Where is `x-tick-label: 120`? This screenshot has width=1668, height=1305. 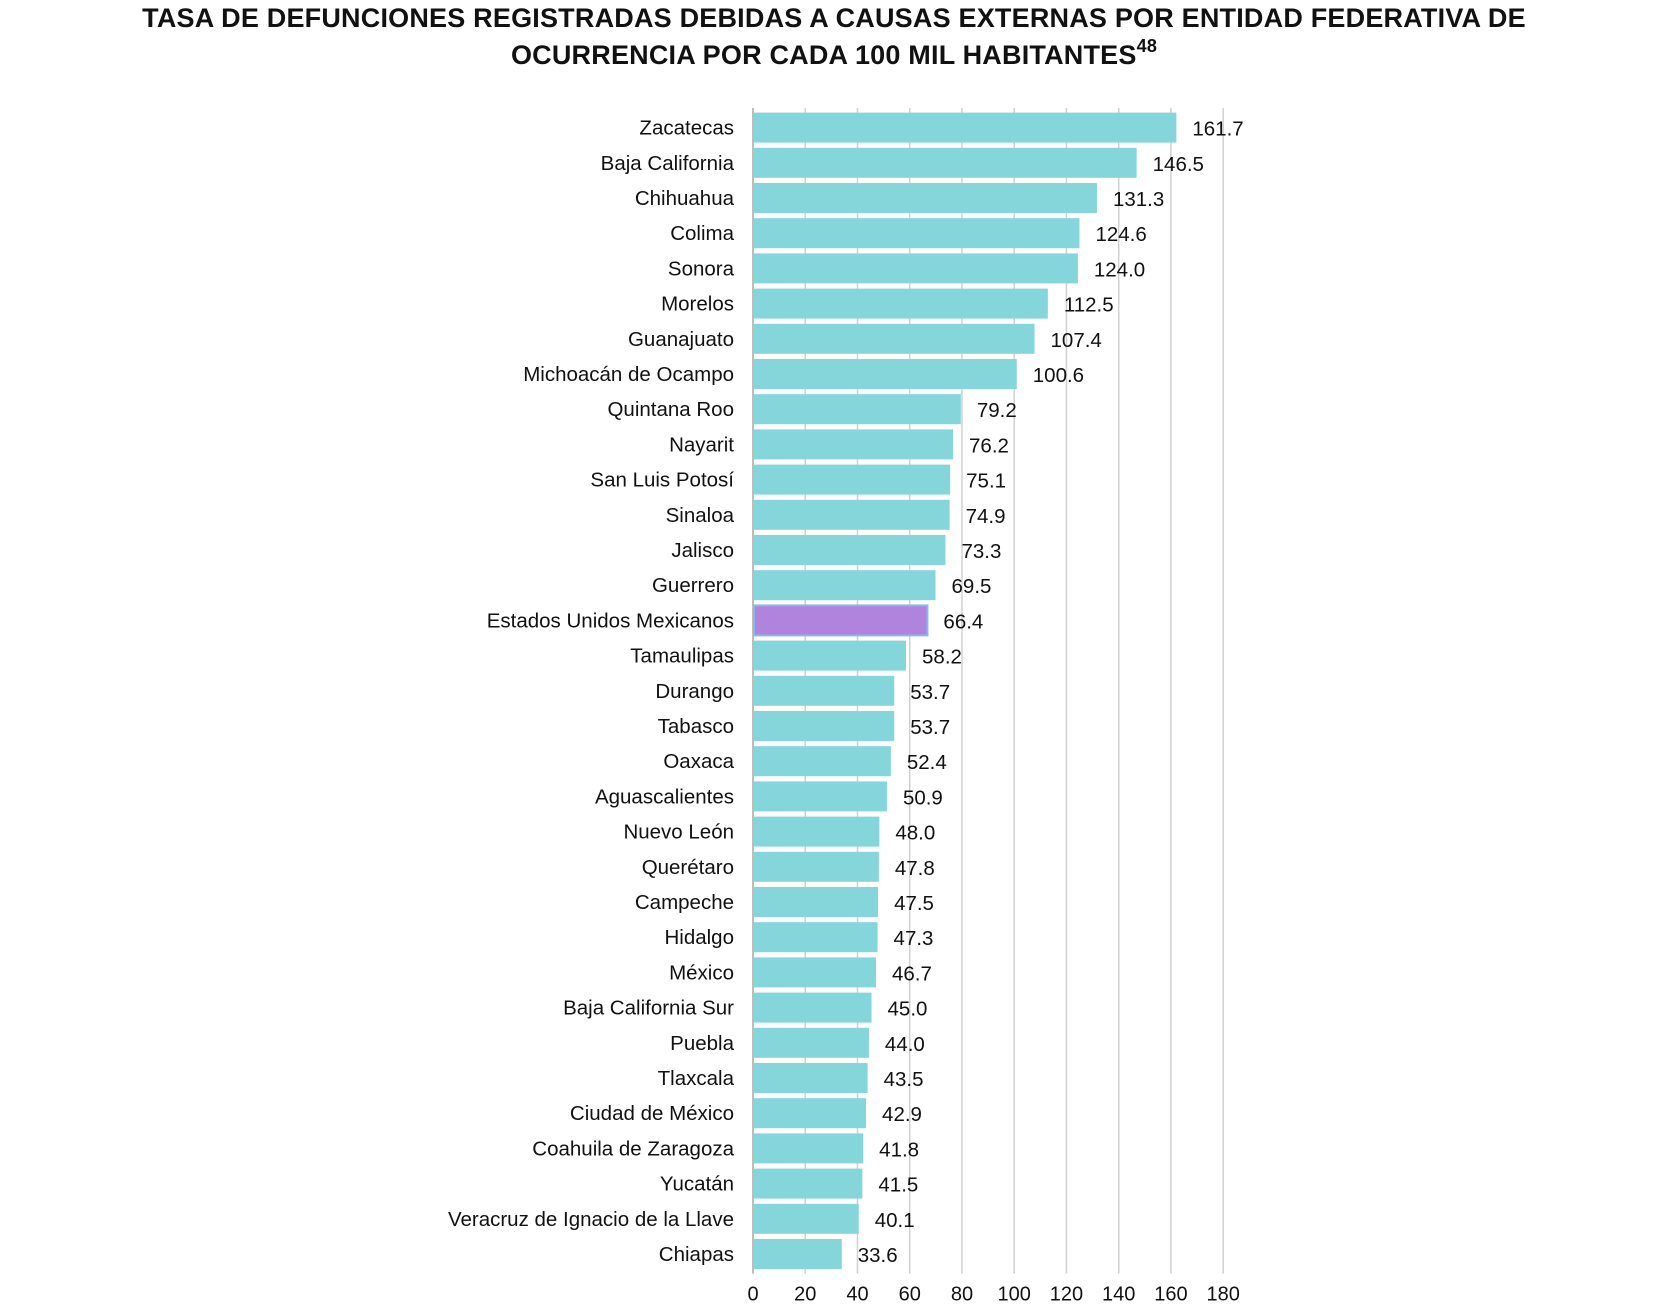 x-tick-label: 120 is located at coordinates (1066, 1294).